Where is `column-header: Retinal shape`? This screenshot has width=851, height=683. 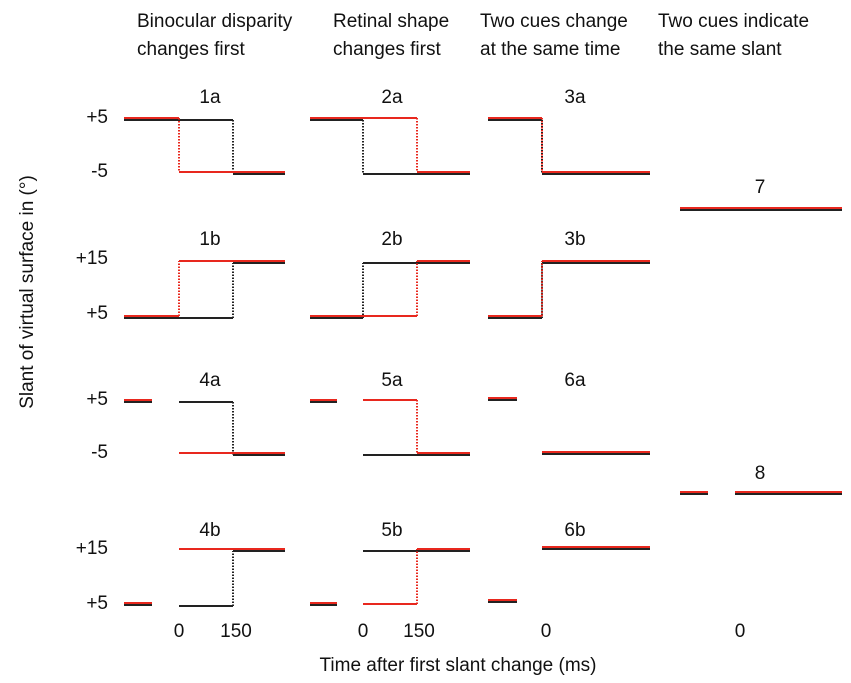
column-header: Retinal shape is located at coordinates (391, 21).